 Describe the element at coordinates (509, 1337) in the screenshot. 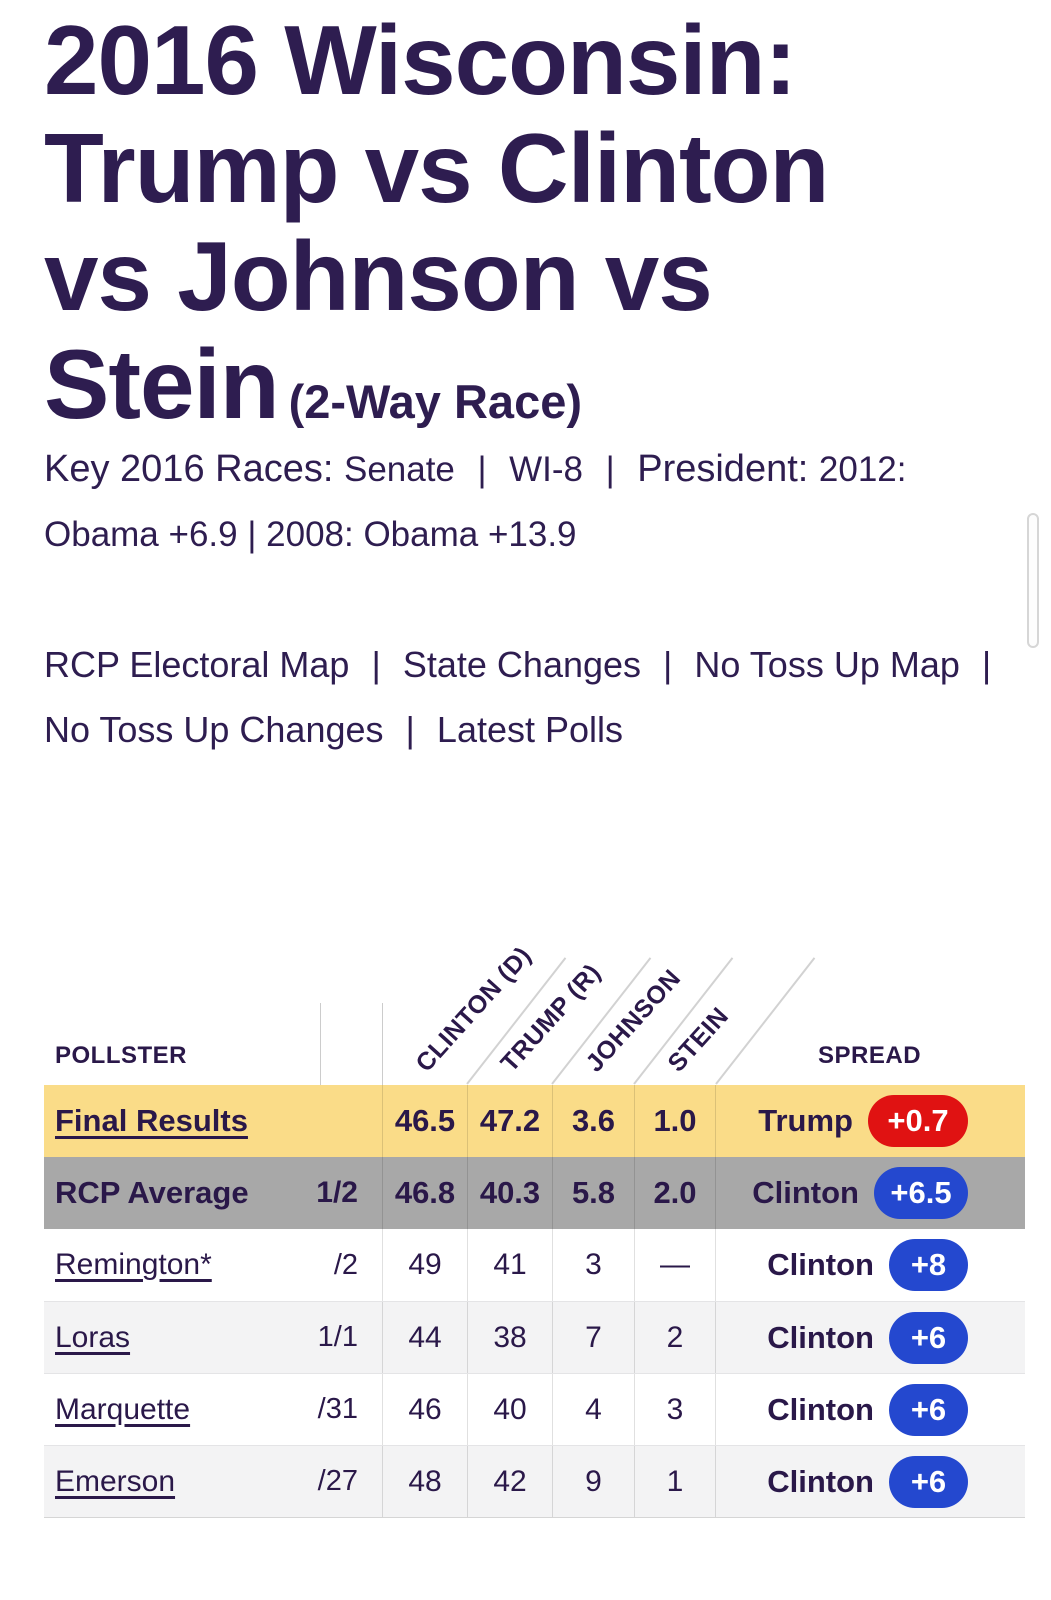

I see `cell-trump: 38` at that location.